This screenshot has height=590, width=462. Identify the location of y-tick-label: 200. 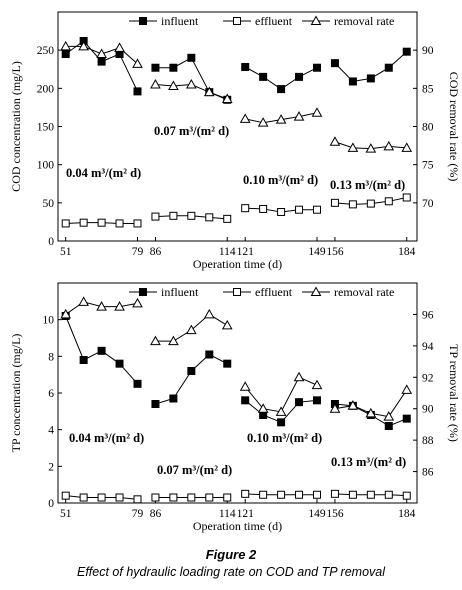
(46, 89).